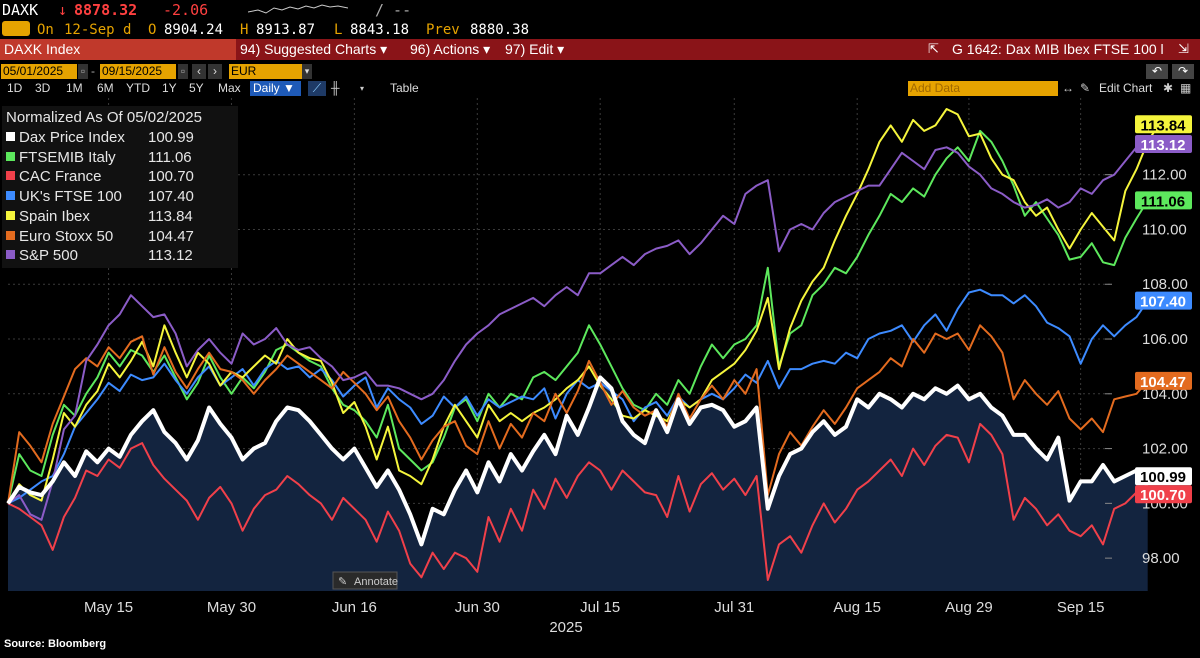 This screenshot has width=1200, height=658. I want to click on end-date-input: 09/15/2025, so click(138, 71).